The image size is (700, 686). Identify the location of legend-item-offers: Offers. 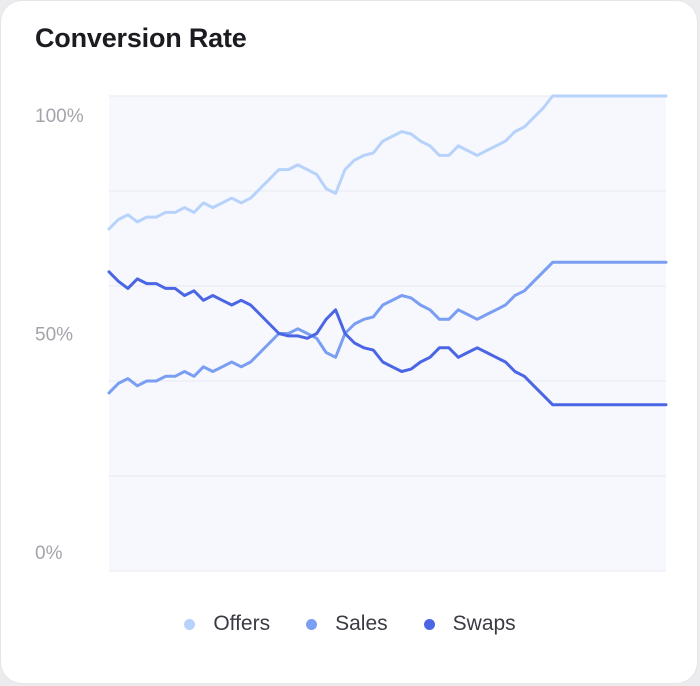
(227, 624).